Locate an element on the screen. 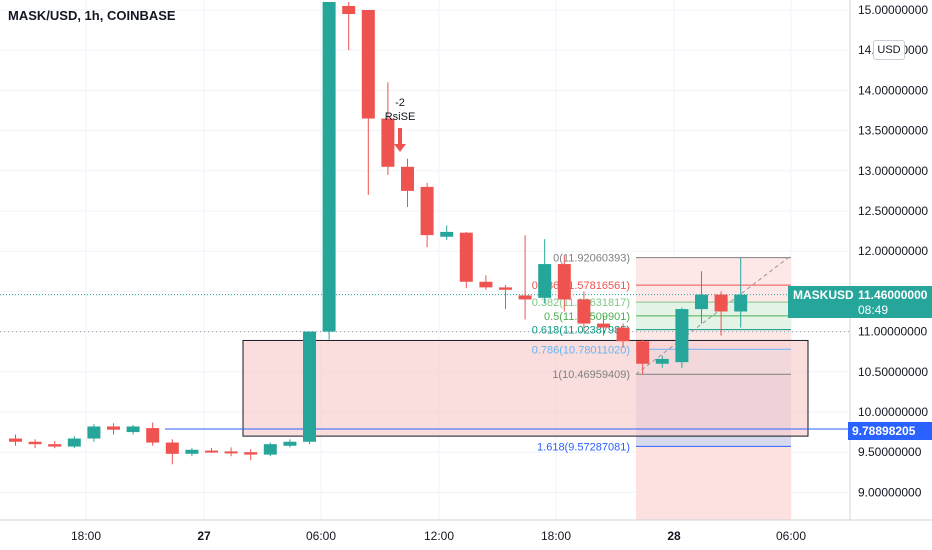 Image resolution: width=932 pixels, height=550 pixels. x-tick-label: 18:00 is located at coordinates (556, 536).